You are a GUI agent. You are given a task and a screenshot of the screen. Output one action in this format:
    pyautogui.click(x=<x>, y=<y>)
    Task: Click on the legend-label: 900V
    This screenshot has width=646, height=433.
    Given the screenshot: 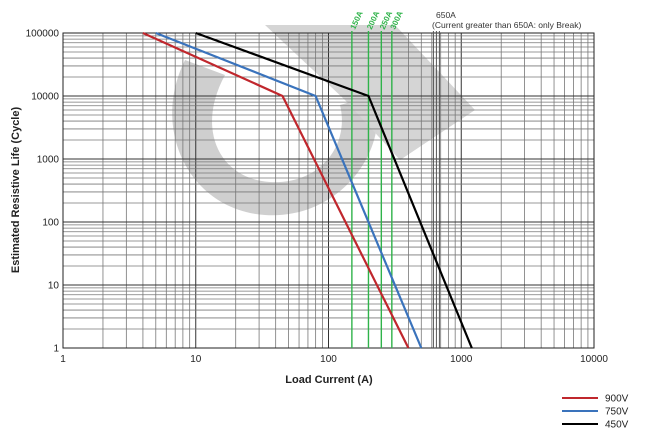 What is the action you would take?
    pyautogui.click(x=617, y=399)
    